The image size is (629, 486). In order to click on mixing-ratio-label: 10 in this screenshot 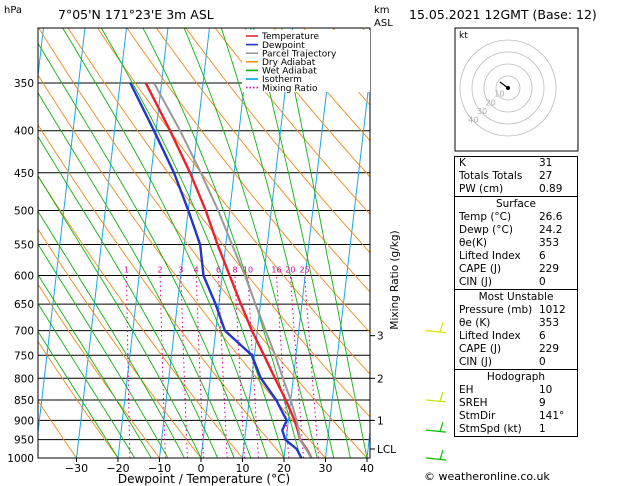, I will do `click(248, 270)`.